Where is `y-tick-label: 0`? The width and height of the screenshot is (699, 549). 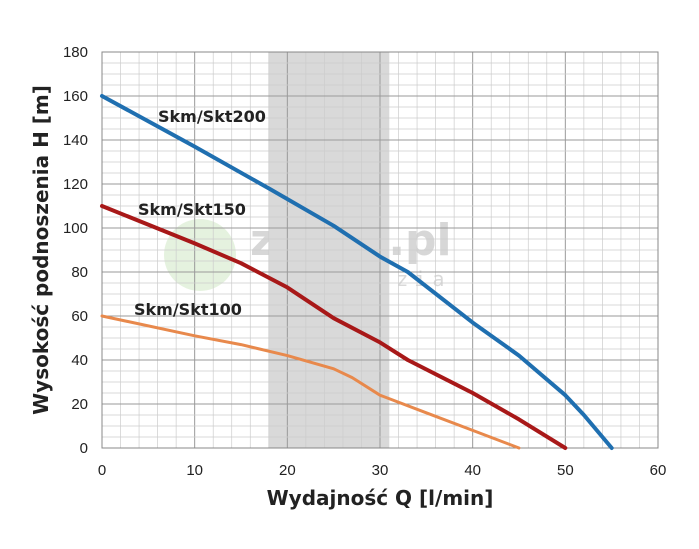 y-tick-label: 0 is located at coordinates (84, 448).